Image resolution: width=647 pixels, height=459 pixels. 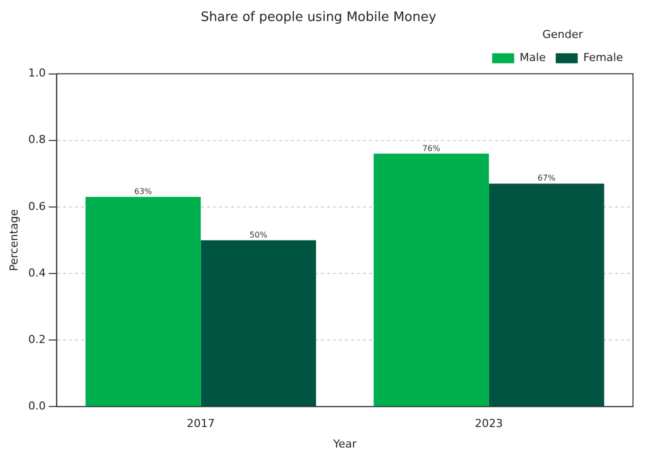 What do you see at coordinates (37, 139) in the screenshot?
I see `y-tick-label: 0.8` at bounding box center [37, 139].